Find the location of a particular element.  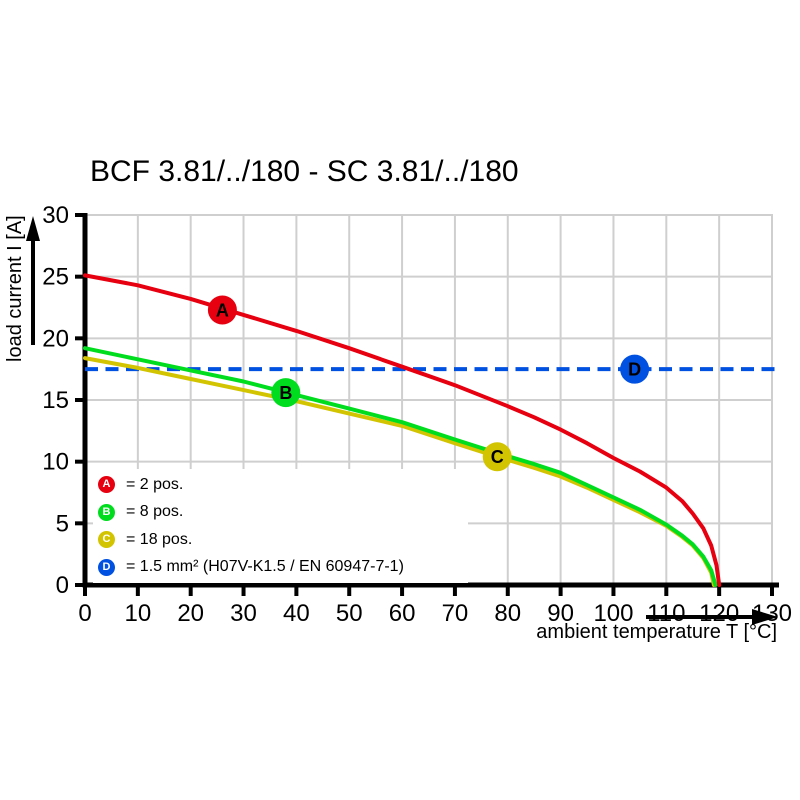

y-tick-label: 10 is located at coordinates (55, 462).